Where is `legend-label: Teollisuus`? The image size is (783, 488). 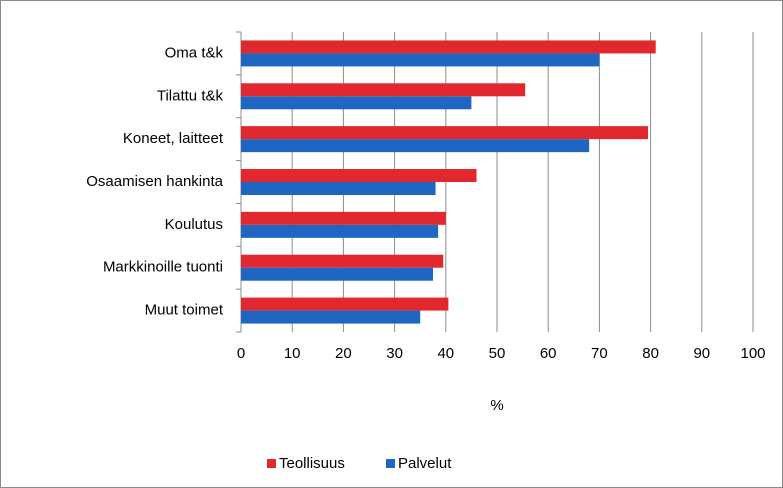
legend-label: Teollisuus is located at coordinates (312, 463).